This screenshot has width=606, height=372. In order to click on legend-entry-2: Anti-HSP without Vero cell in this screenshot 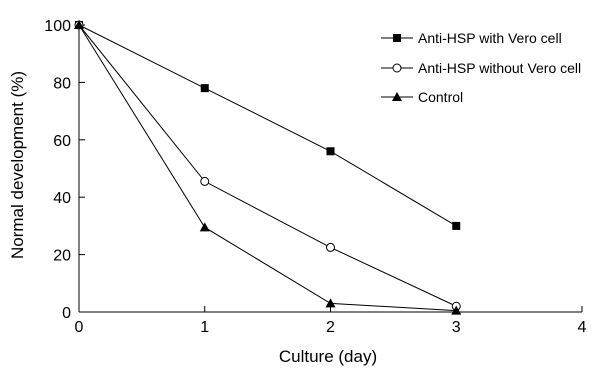, I will do `click(481, 68)`.